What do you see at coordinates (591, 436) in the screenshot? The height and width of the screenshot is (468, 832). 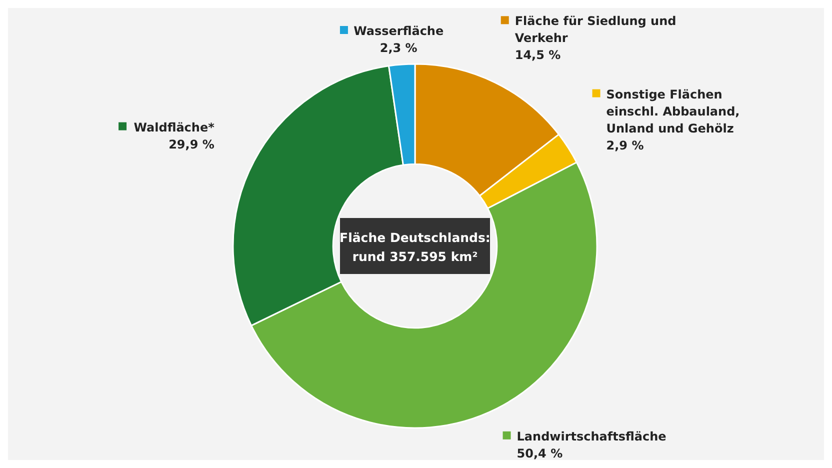 I see `legend-label: Landwirtschaftsfläche` at bounding box center [591, 436].